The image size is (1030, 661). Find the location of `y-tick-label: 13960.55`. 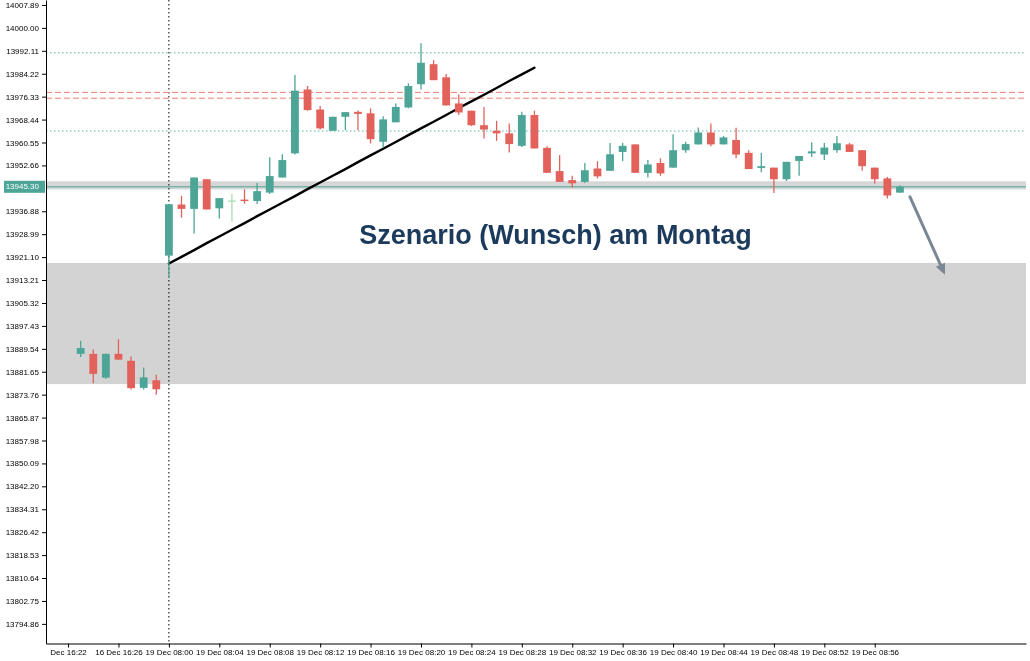

y-tick-label: 13960.55 is located at coordinates (22, 143).